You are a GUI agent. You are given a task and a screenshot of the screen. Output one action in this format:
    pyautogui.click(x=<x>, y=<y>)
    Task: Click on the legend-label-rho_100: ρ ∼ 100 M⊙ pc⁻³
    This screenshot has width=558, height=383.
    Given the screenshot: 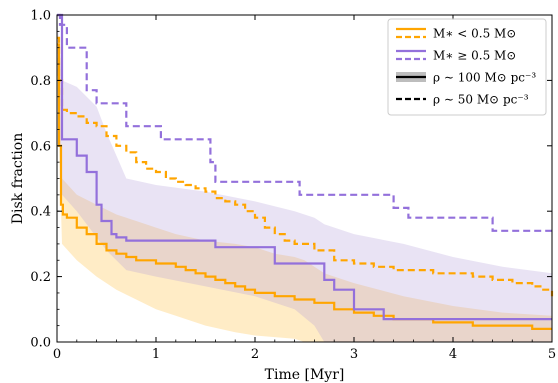 What is the action you would take?
    pyautogui.click(x=484, y=78)
    